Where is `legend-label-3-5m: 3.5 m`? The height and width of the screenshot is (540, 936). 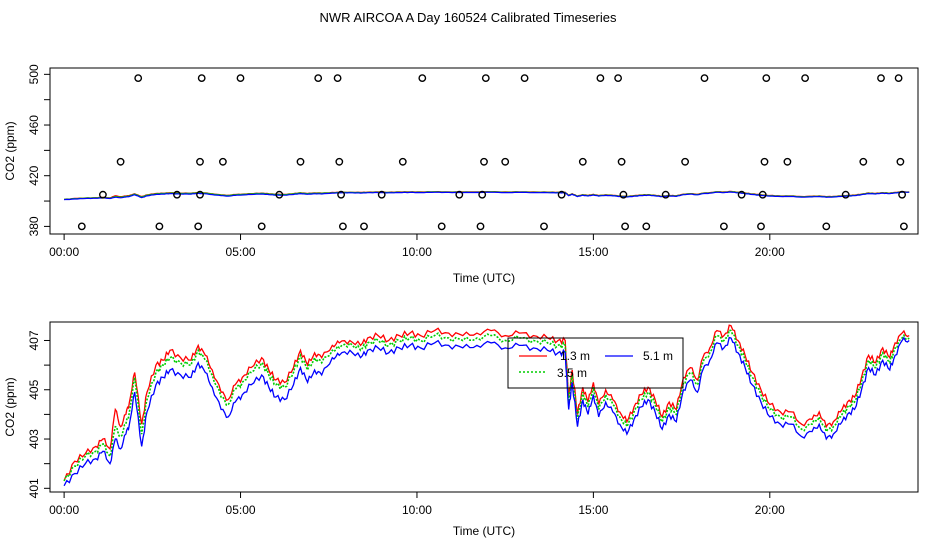 legend-label-3-5m: 3.5 m is located at coordinates (572, 373).